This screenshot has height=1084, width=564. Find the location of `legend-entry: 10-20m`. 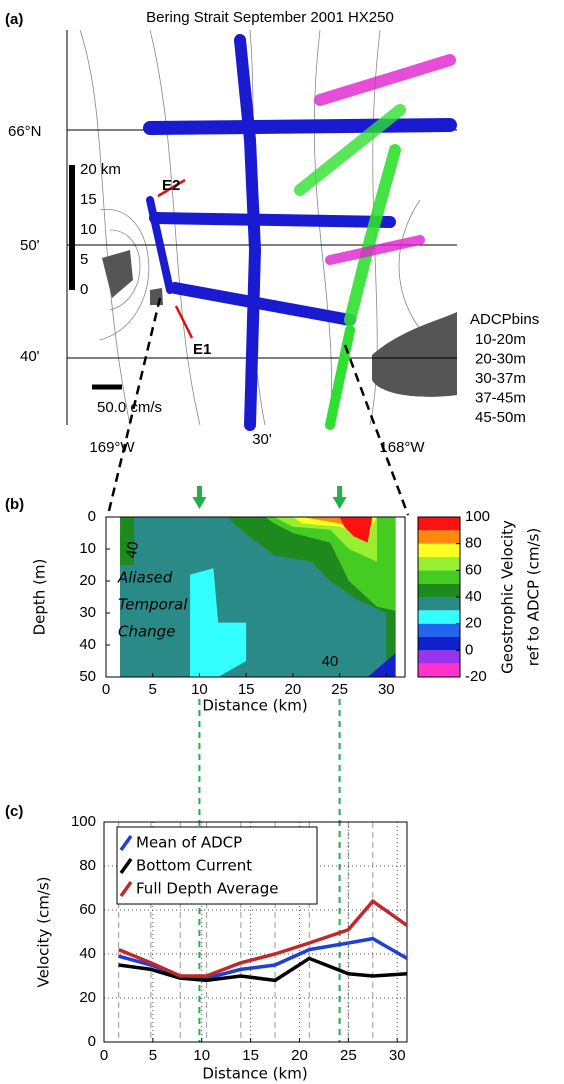

legend-entry: 10-20m is located at coordinates (500, 339).